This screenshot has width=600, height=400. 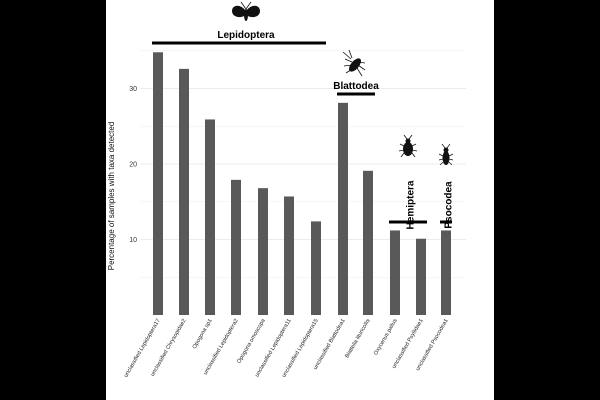 What do you see at coordinates (446, 154) in the screenshot?
I see `booklouse-icon` at bounding box center [446, 154].